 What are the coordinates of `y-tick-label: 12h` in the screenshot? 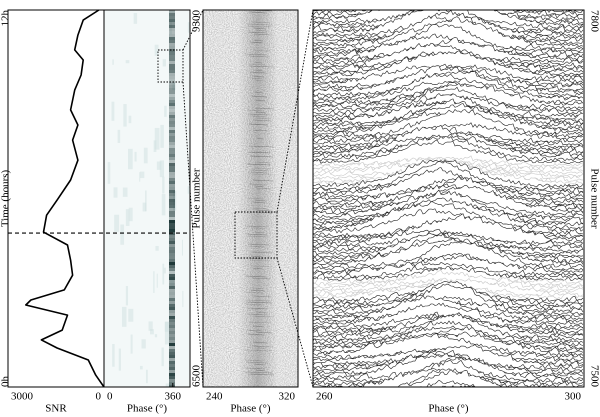 It's located at (6, 18).